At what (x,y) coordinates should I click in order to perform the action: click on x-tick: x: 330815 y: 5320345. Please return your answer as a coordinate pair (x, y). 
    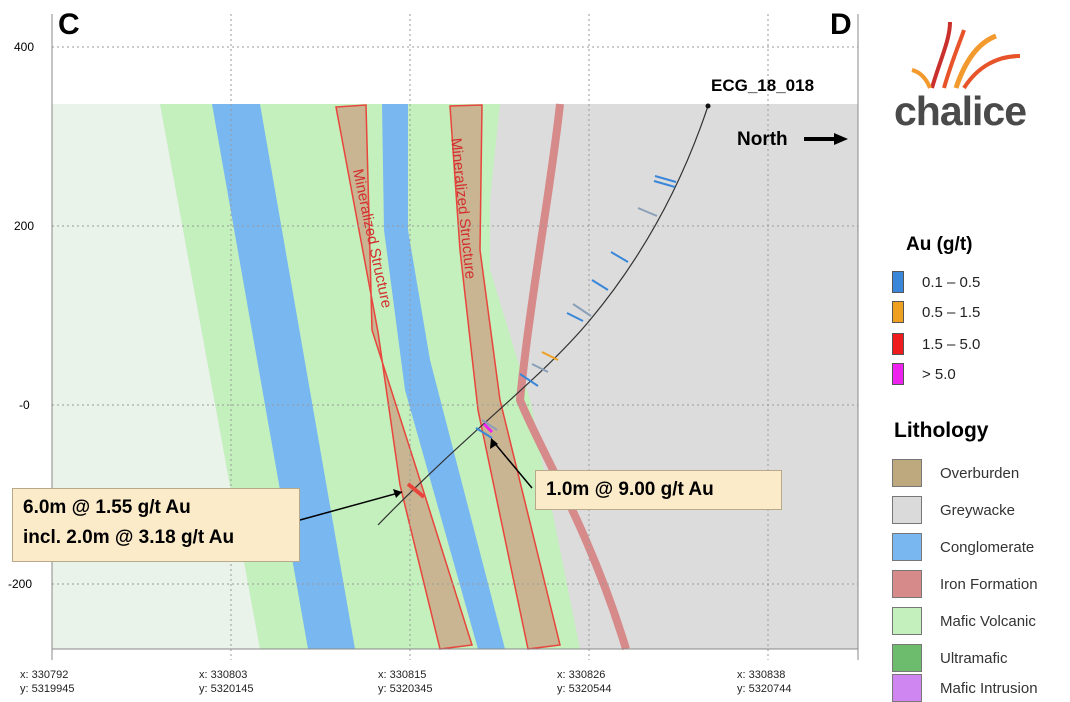
    Looking at the image, I should click on (405, 682).